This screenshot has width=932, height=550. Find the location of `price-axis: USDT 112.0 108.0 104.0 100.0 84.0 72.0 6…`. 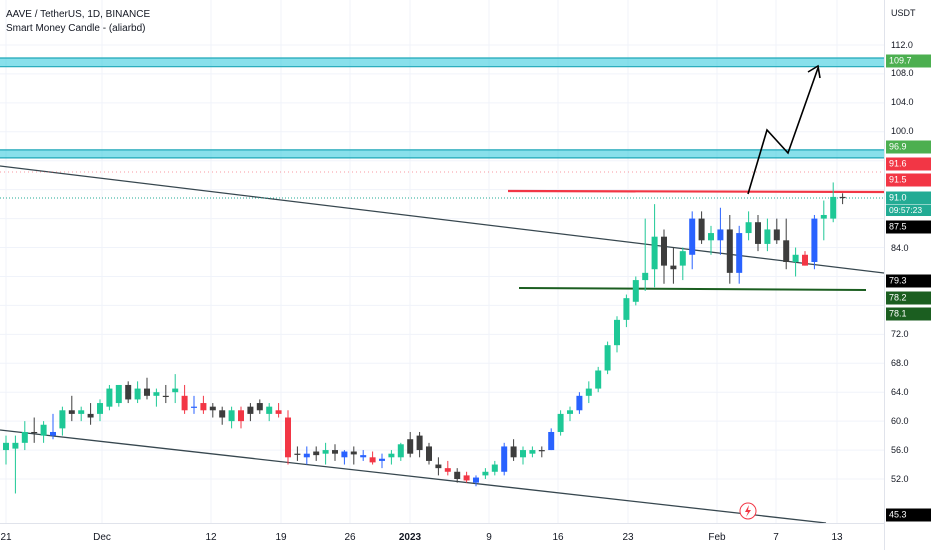

price-axis: USDT 112.0 108.0 104.0 100.0 84.0 72.0 6… is located at coordinates (908, 275).